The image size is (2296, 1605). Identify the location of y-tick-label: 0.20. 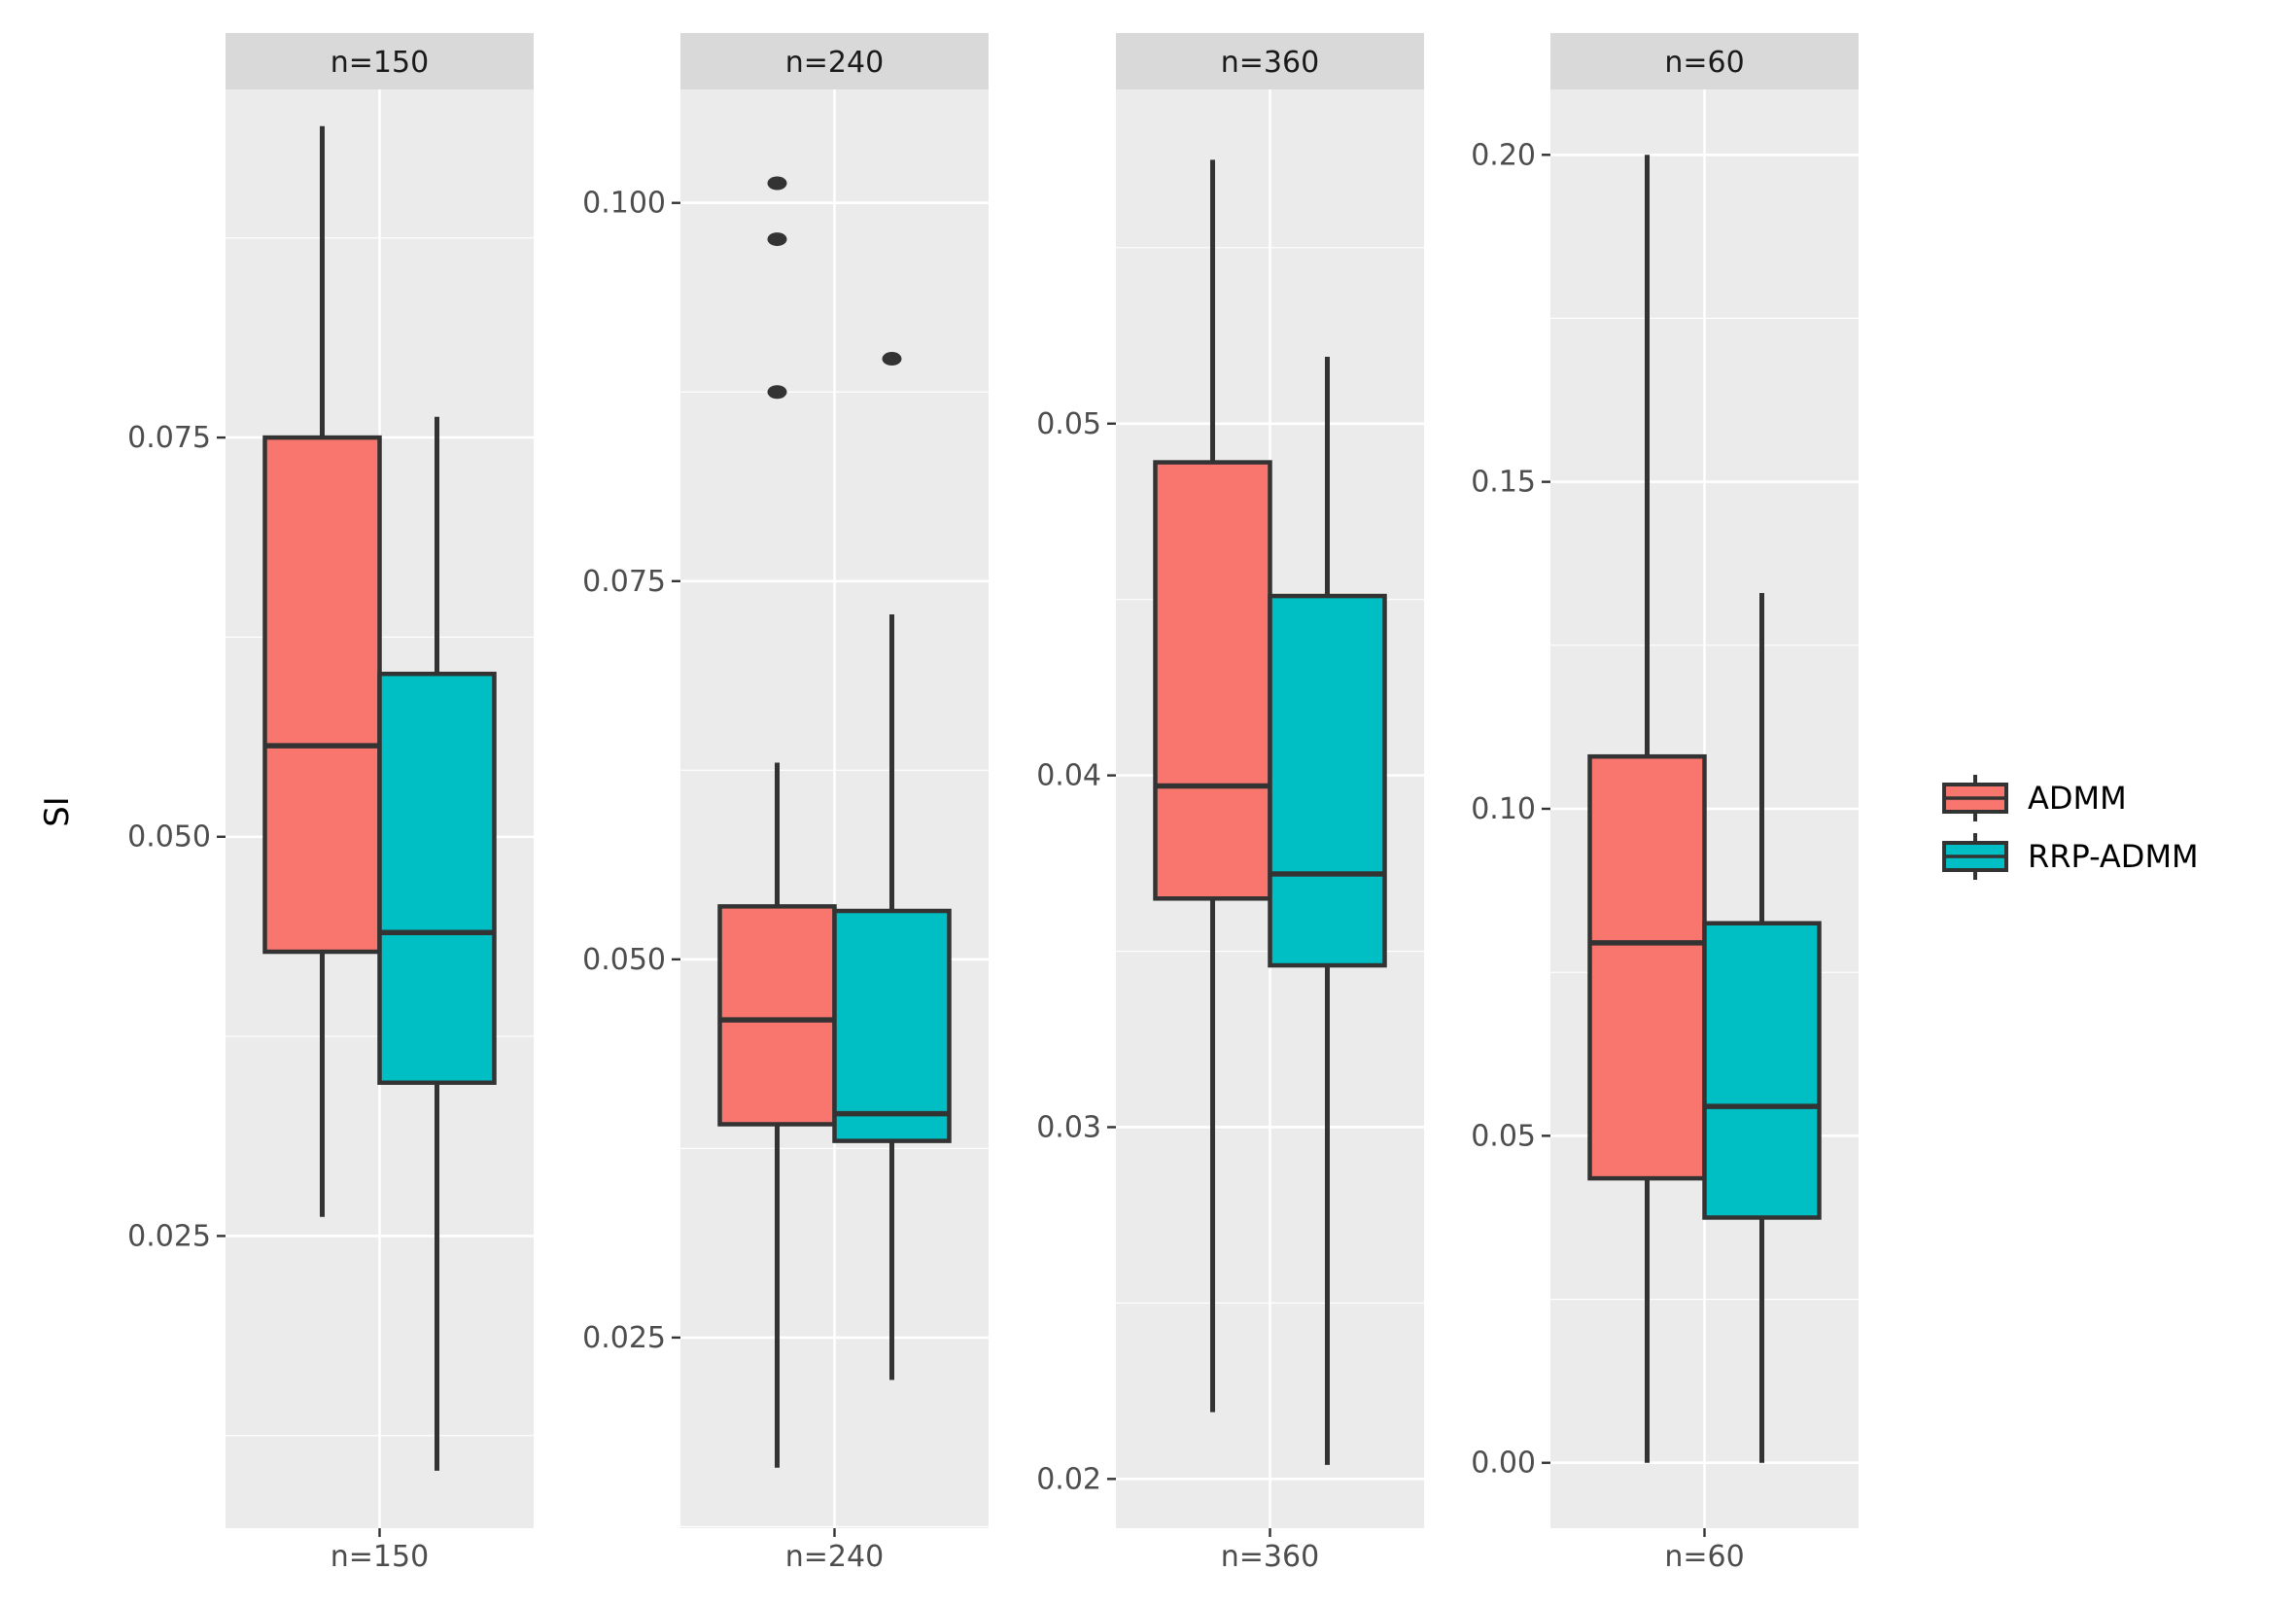
(1503, 155).